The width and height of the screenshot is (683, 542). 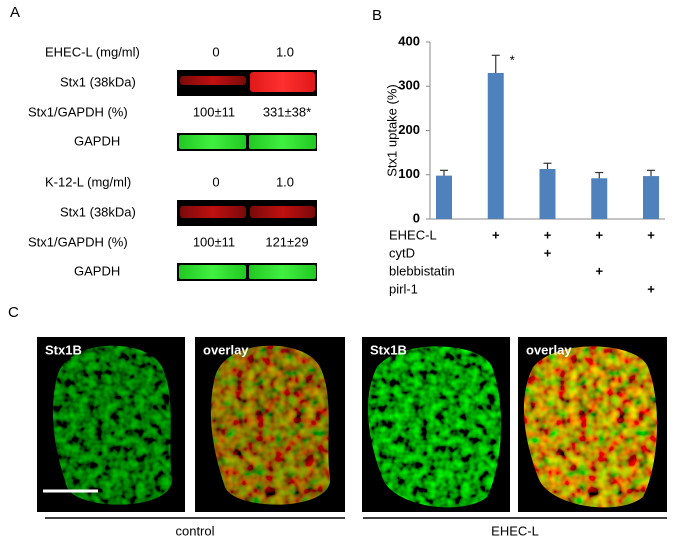 What do you see at coordinates (422, 270) in the screenshot?
I see `treatment-label: blebbistatin` at bounding box center [422, 270].